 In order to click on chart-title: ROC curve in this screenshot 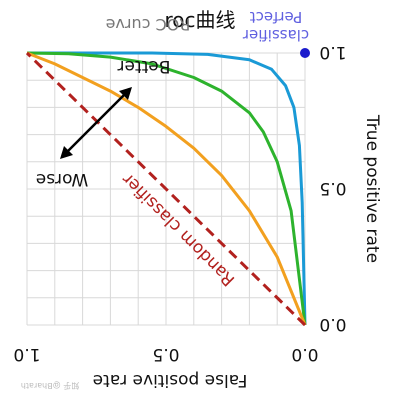, I will do `click(148, 24)`.